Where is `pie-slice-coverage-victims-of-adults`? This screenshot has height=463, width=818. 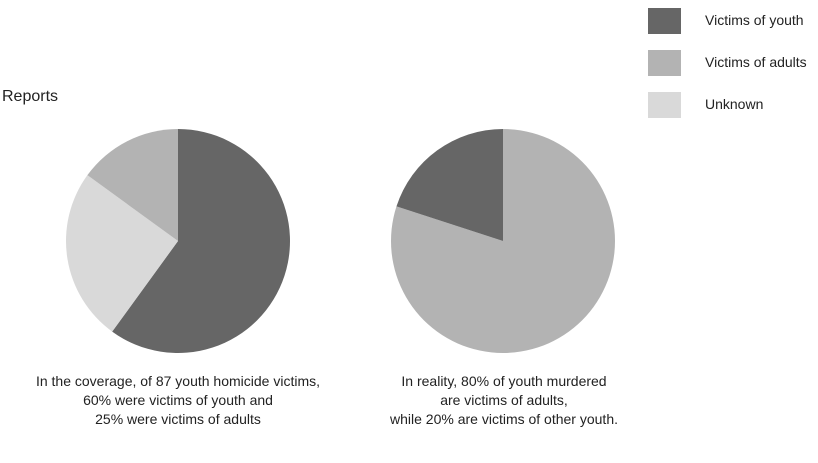
pie-slice-coverage-victims-of-adults is located at coordinates (132, 185).